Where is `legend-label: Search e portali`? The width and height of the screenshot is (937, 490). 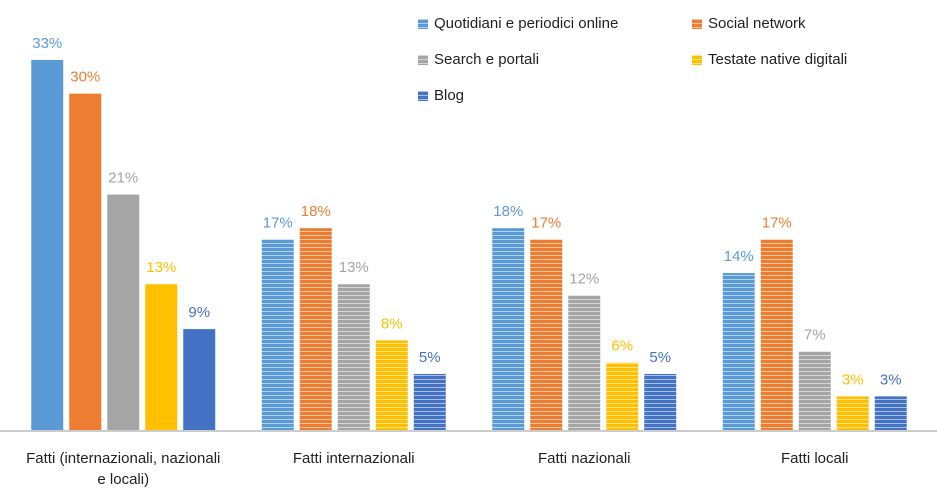
legend-label: Search e portali is located at coordinates (486, 59).